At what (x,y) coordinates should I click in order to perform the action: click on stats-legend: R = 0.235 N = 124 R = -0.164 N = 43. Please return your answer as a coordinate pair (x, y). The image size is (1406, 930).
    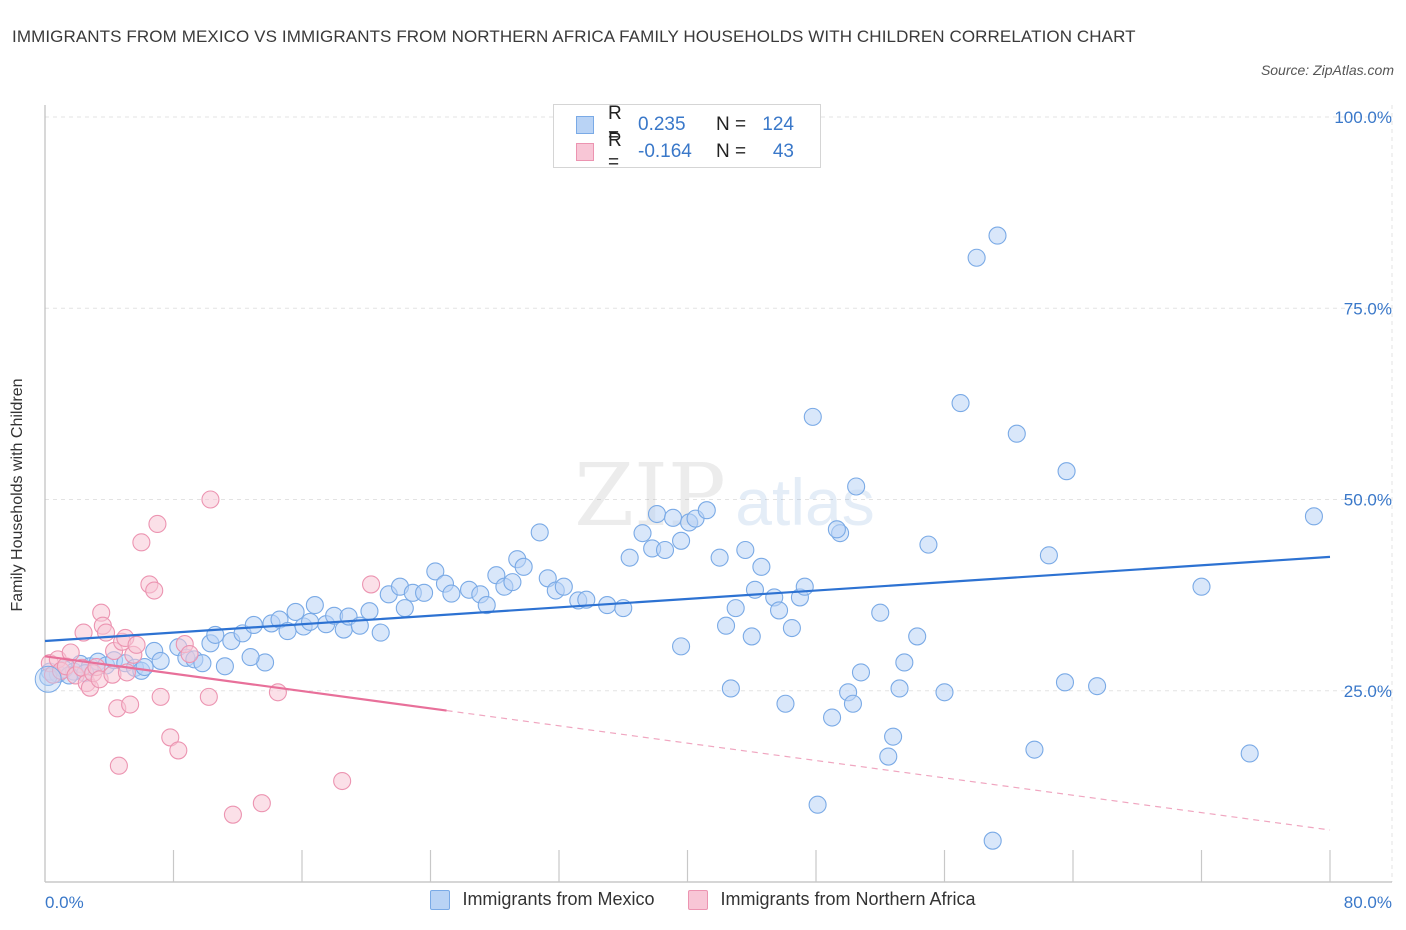
    Looking at the image, I should click on (687, 138).